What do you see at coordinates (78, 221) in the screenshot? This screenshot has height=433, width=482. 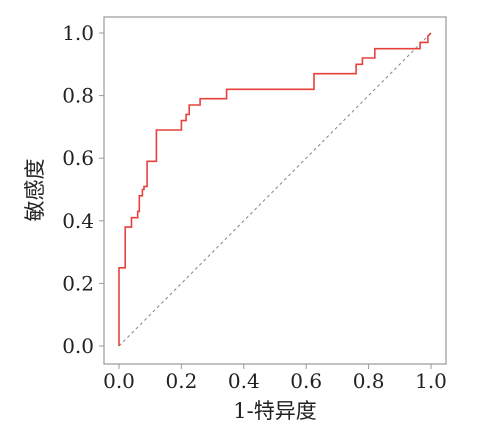 I see `y-tick-label: 0.4` at bounding box center [78, 221].